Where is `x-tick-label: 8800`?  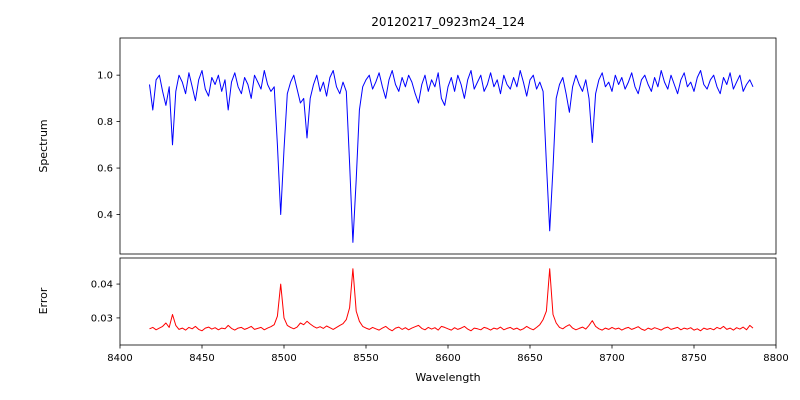 x-tick-label: 8800 is located at coordinates (775, 358).